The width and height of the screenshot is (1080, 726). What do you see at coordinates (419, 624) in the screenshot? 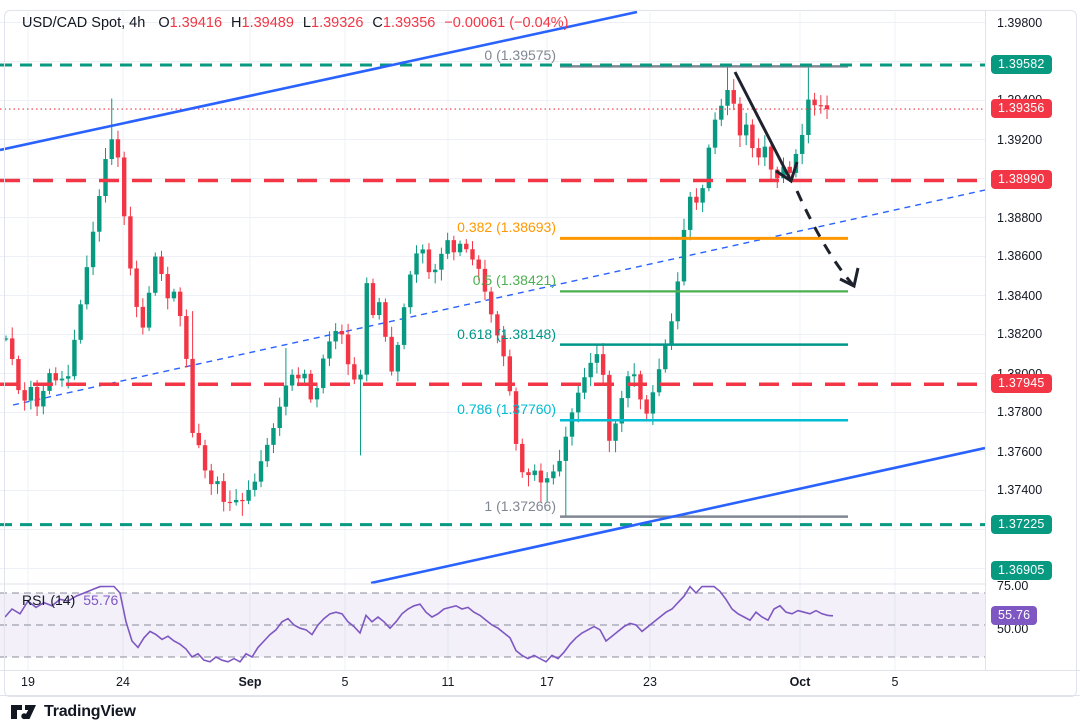
I see `rsi-line` at bounding box center [419, 624].